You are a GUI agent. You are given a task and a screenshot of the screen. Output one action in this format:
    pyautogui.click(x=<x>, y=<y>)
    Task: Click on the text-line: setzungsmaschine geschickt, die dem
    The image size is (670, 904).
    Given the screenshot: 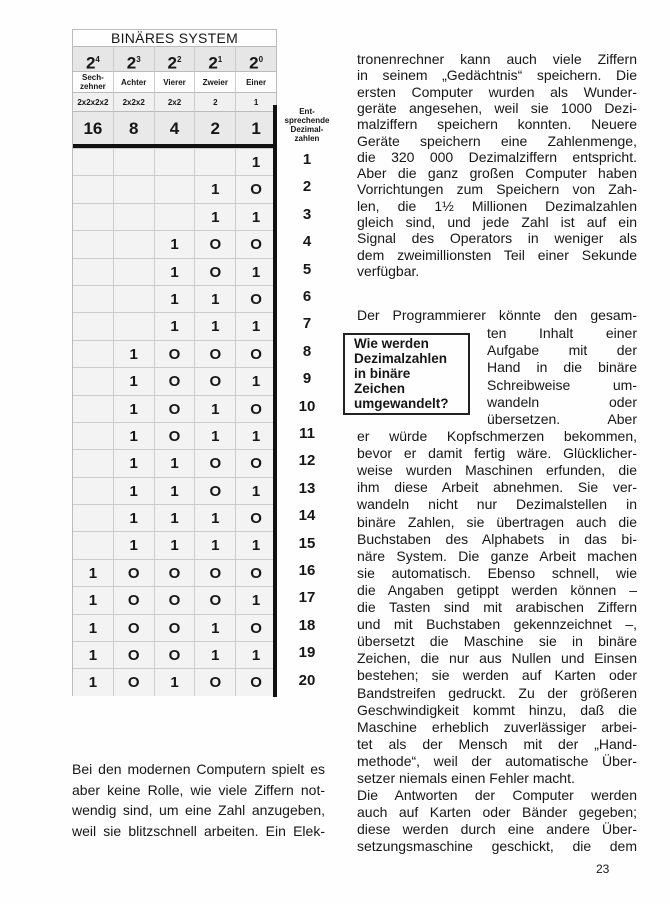 What is the action you would take?
    pyautogui.click(x=497, y=846)
    